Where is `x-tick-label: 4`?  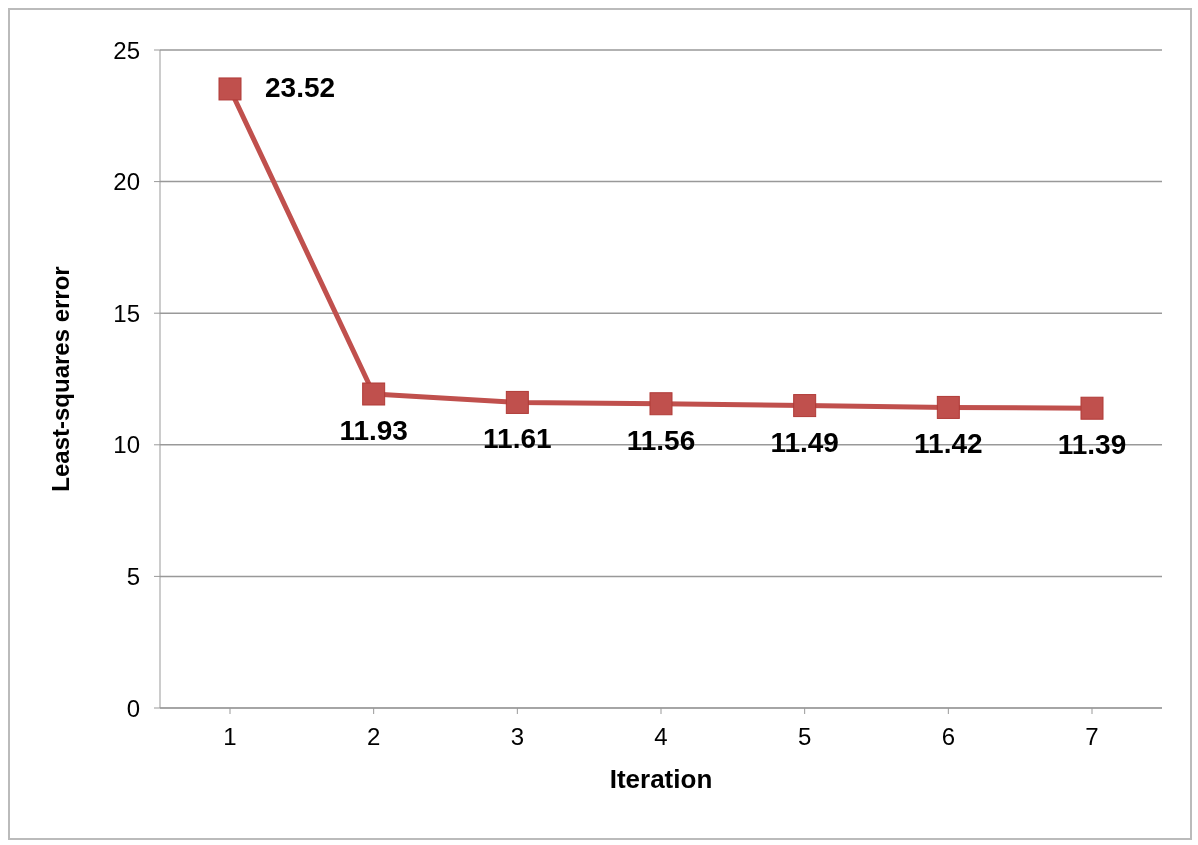
x-tick-label: 4 is located at coordinates (661, 737).